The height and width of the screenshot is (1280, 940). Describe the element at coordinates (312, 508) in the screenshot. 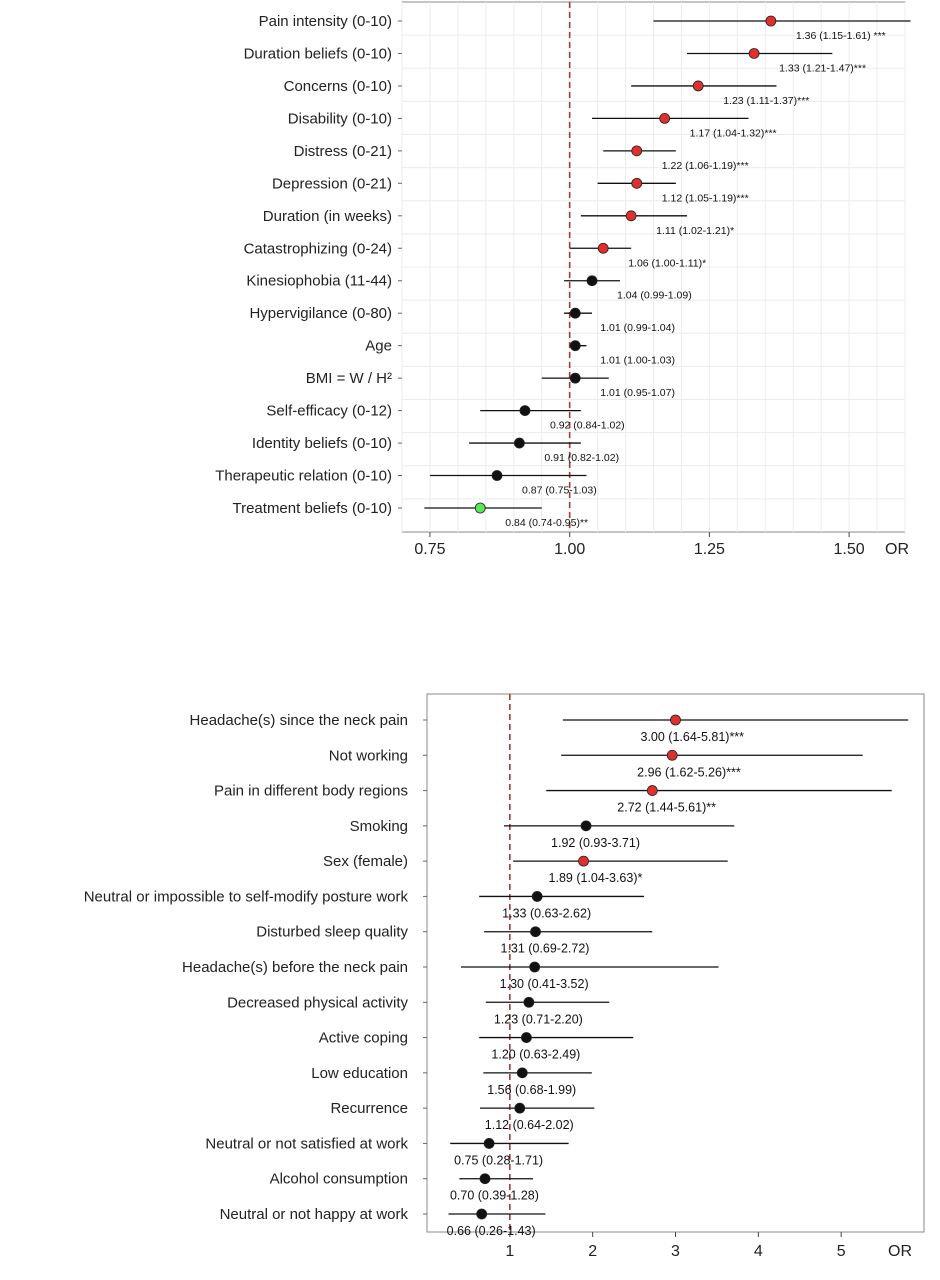

I see `row-label: Treatment beliefs (0-10)` at that location.